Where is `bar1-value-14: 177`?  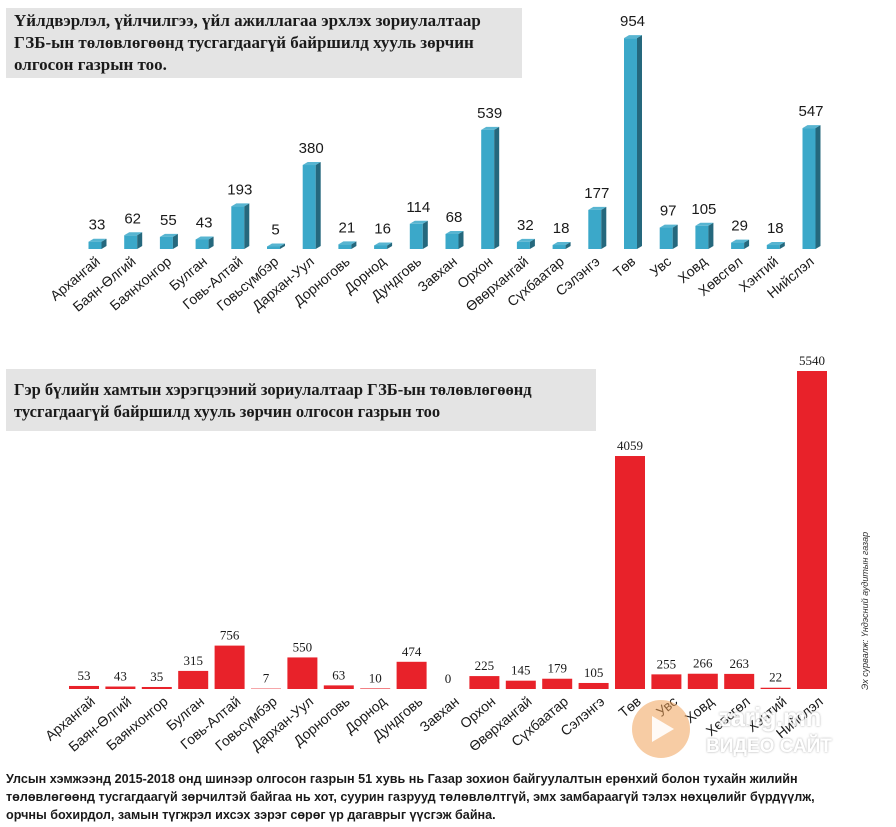
bar1-value-14: 177 is located at coordinates (596, 193).